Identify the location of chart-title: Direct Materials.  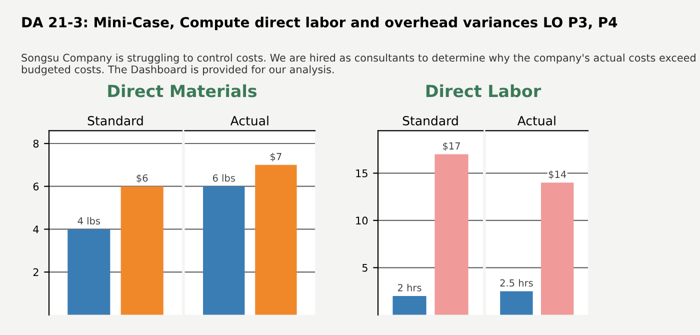
(182, 91).